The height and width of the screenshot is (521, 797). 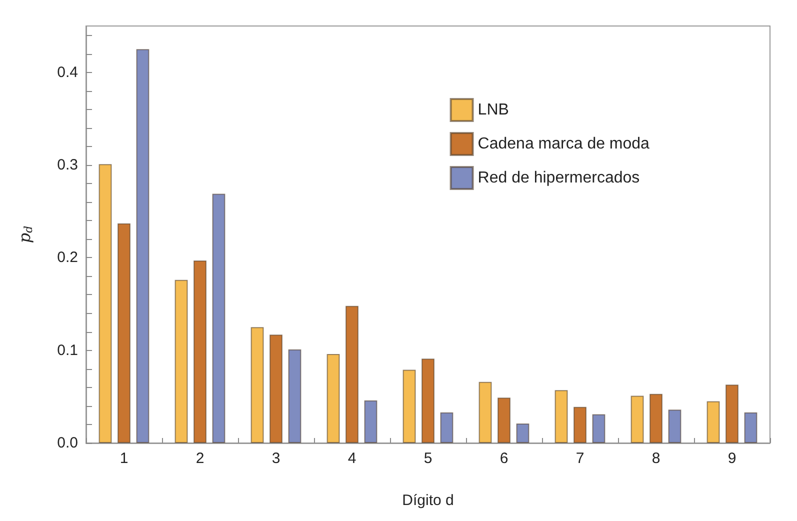 I want to click on y-tick-label: 0.2, so click(x=67, y=257).